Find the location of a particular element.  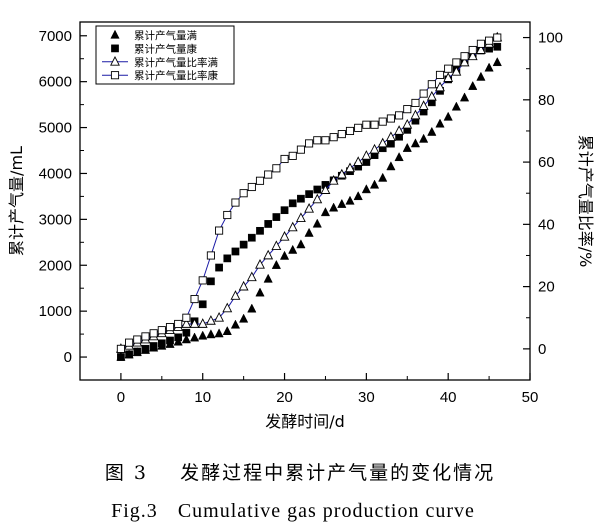

x-tick-label: 0 is located at coordinates (121, 397).